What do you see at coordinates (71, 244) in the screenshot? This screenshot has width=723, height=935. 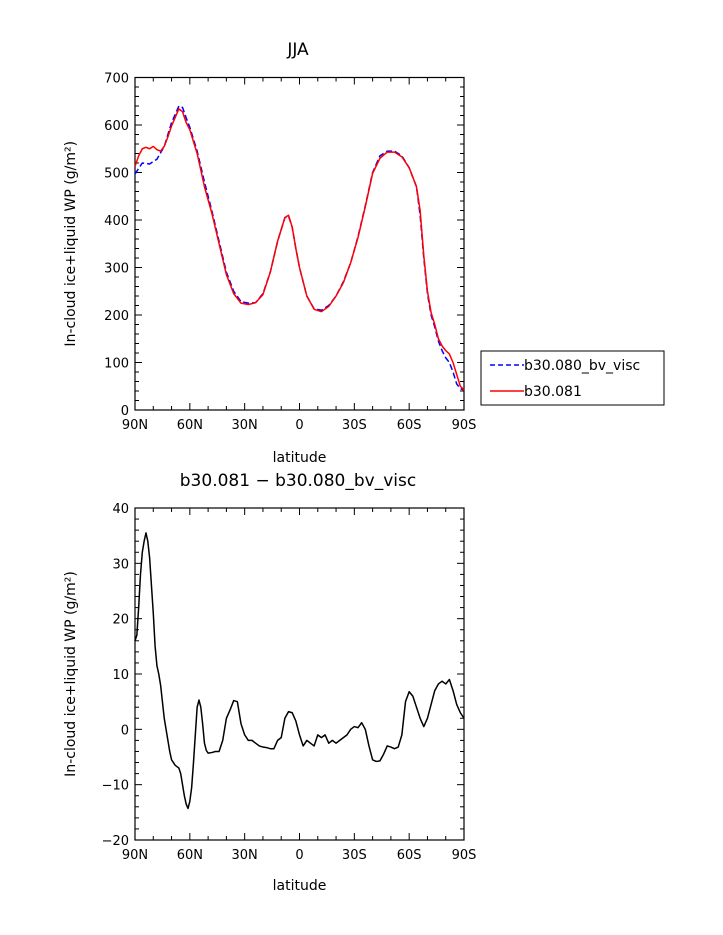 I see `top-y-axis-label: In-cloud ice+liquid WP (g/m²)` at bounding box center [71, 244].